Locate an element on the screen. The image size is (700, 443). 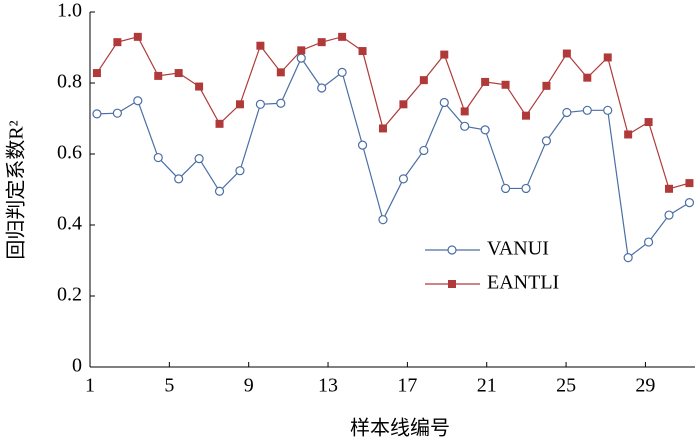
x-tick-label: 29 is located at coordinates (645, 386).